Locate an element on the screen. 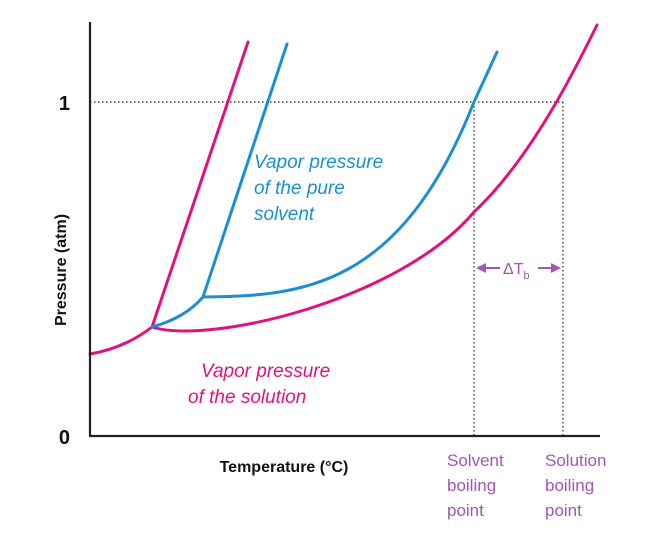 This screenshot has width=649, height=549. delta-tb-label: ΔTb is located at coordinates (516, 271).